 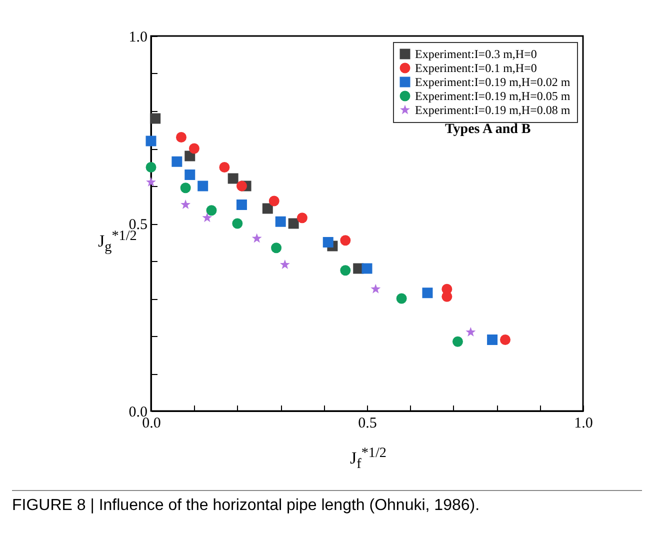 I want to click on y-tick-label: 1.0, so click(x=138, y=38).